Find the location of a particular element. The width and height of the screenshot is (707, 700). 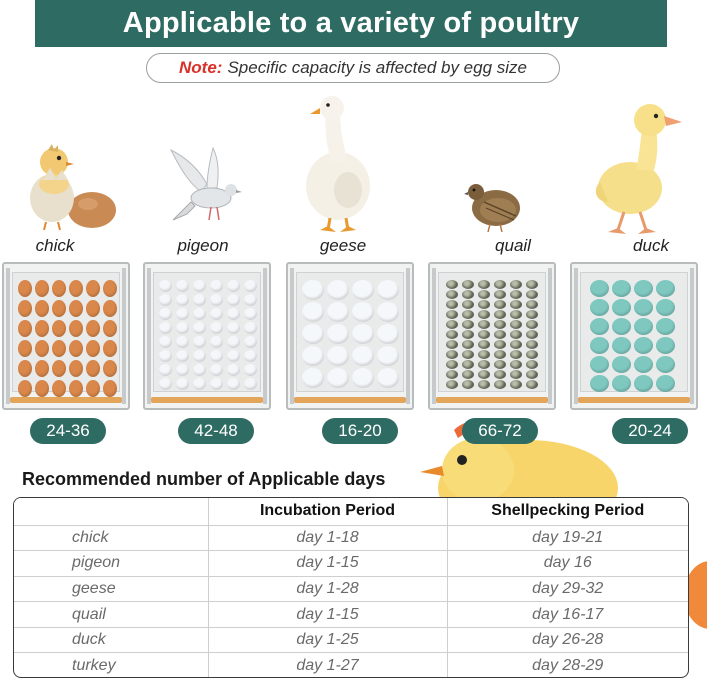

table-cell: day 16 is located at coordinates (567, 563).